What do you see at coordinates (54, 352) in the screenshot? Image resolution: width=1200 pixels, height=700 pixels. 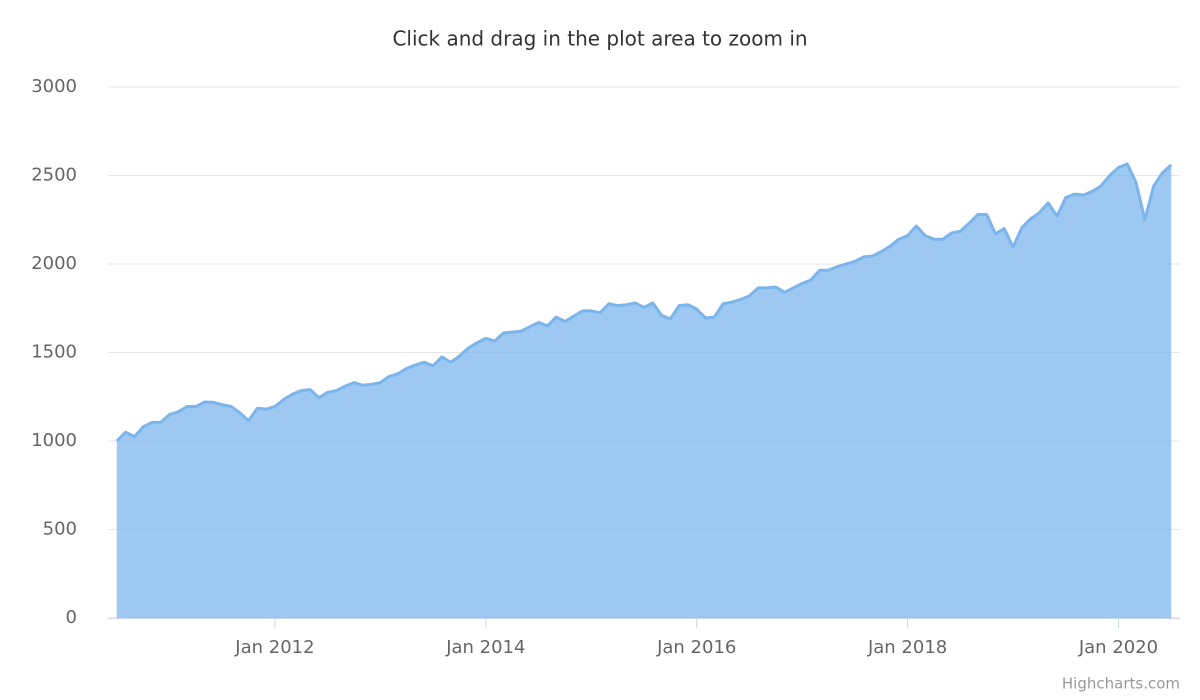 I see `y-tick-label: 1500` at bounding box center [54, 352].